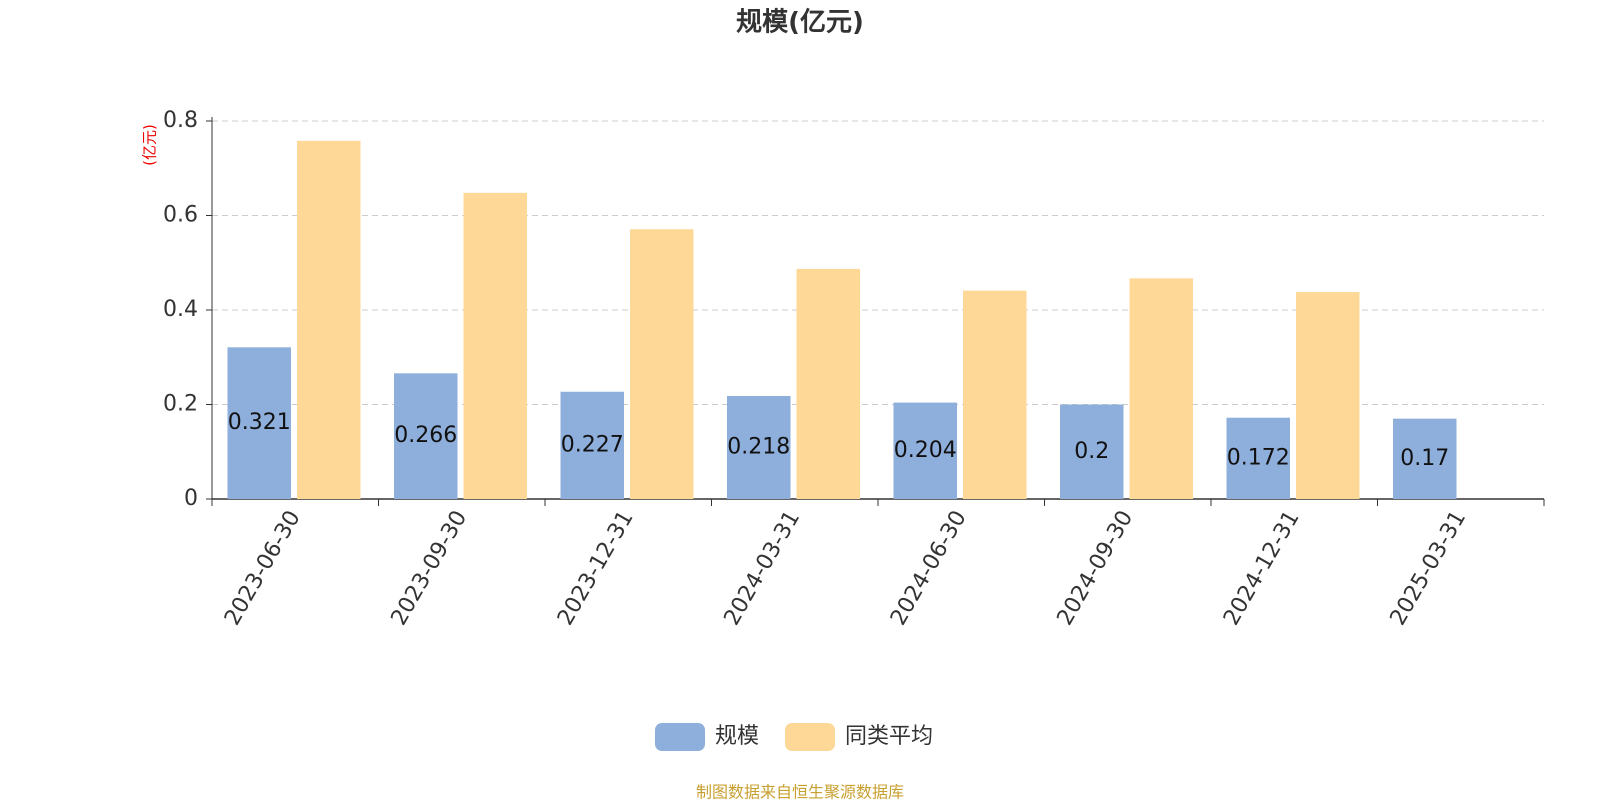 The image size is (1600, 800). I want to click on x-tick-label: 2023-12-31, so click(596, 568).